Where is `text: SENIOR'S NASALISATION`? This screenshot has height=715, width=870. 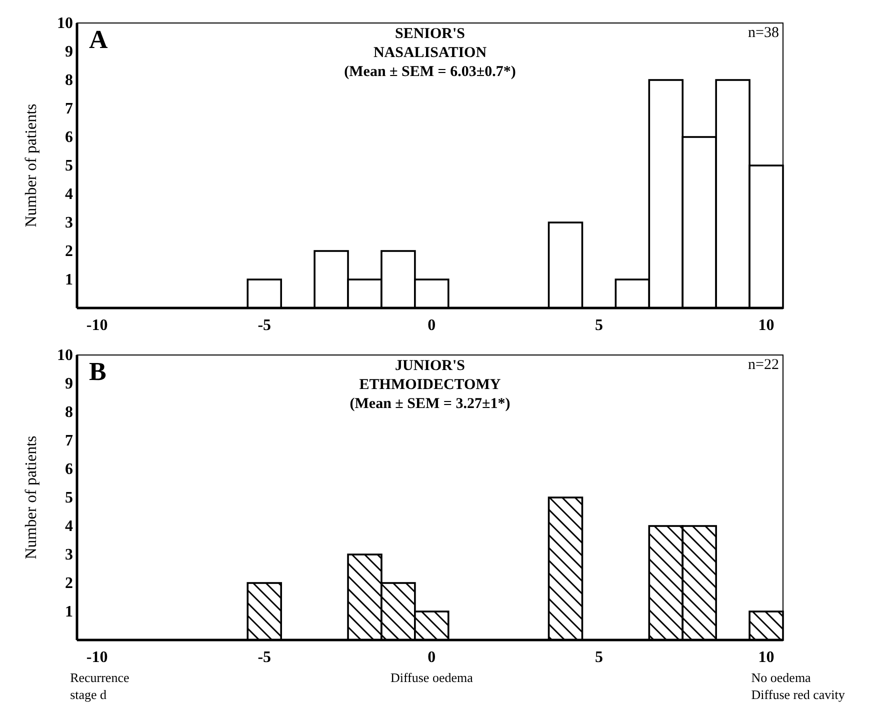 text: SENIOR'S NASALISATION is located at coordinates (430, 43).